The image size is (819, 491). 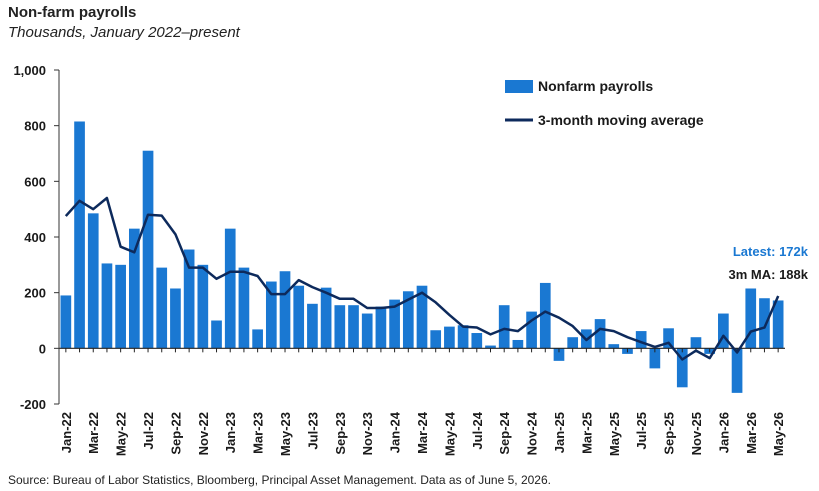 What do you see at coordinates (340, 433) in the screenshot?
I see `x-tick-label: Sep-23` at bounding box center [340, 433].